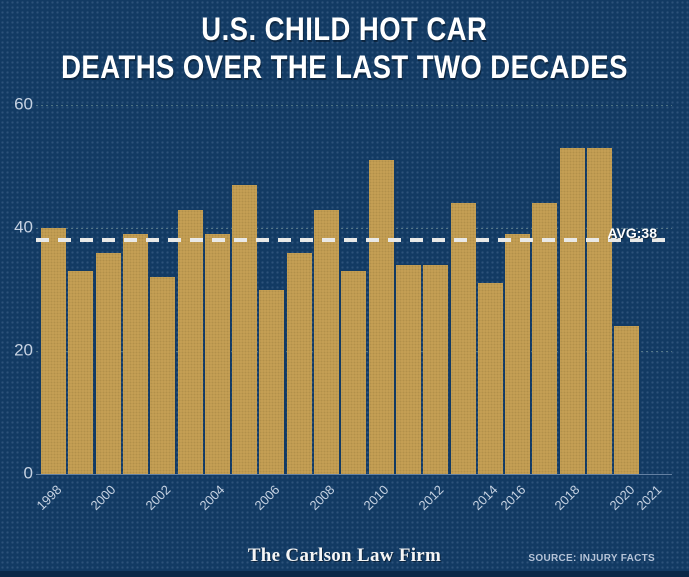 The height and width of the screenshot is (577, 689). Describe the element at coordinates (344, 29) in the screenshot. I see `title-line-1: U.S. CHILD HOT CAR` at that location.